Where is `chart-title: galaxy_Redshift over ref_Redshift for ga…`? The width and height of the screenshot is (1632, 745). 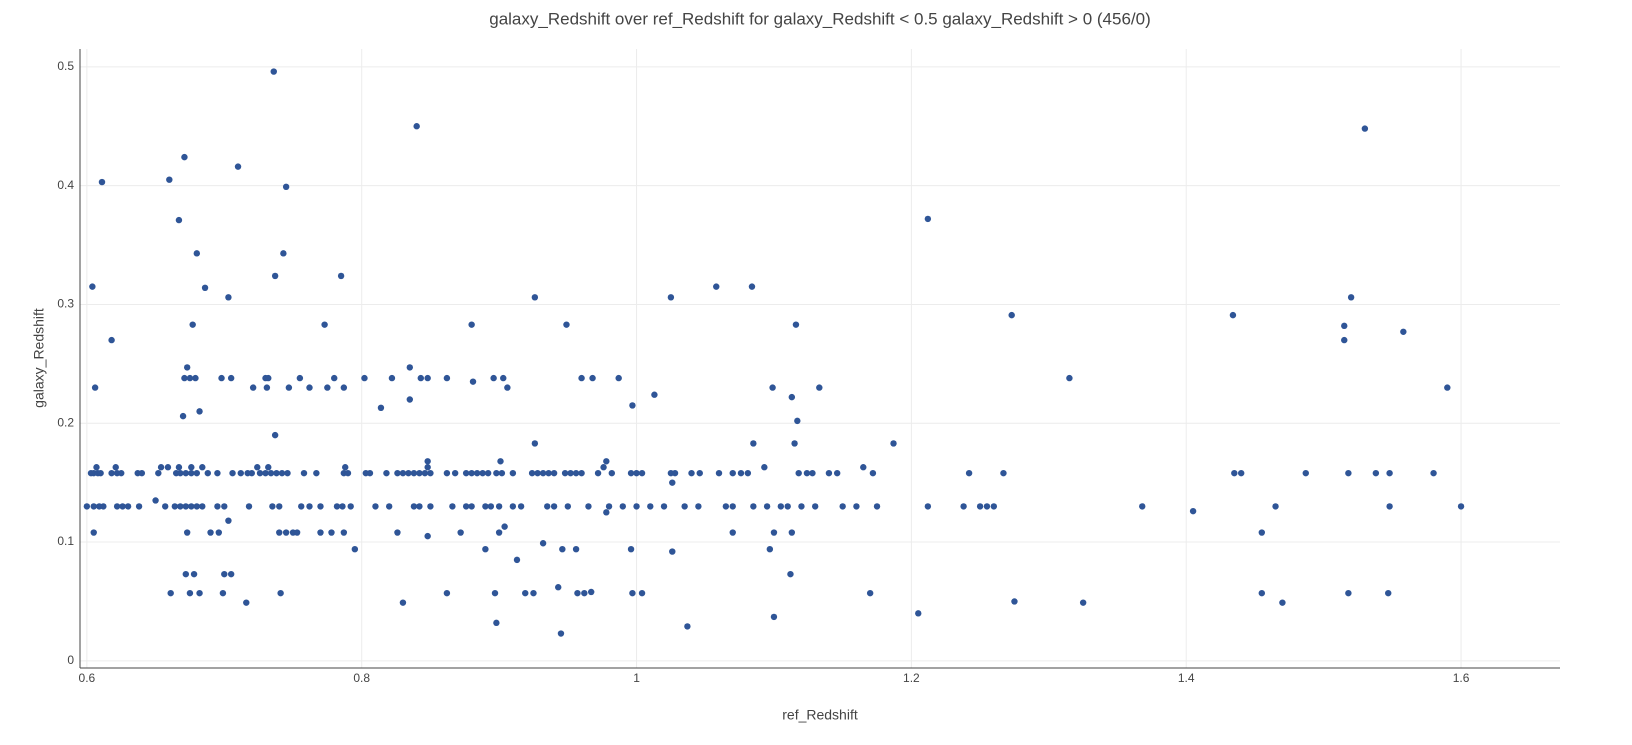
chart-title: galaxy_Redshift over ref_Redshift for ga… is located at coordinates (819, 18).